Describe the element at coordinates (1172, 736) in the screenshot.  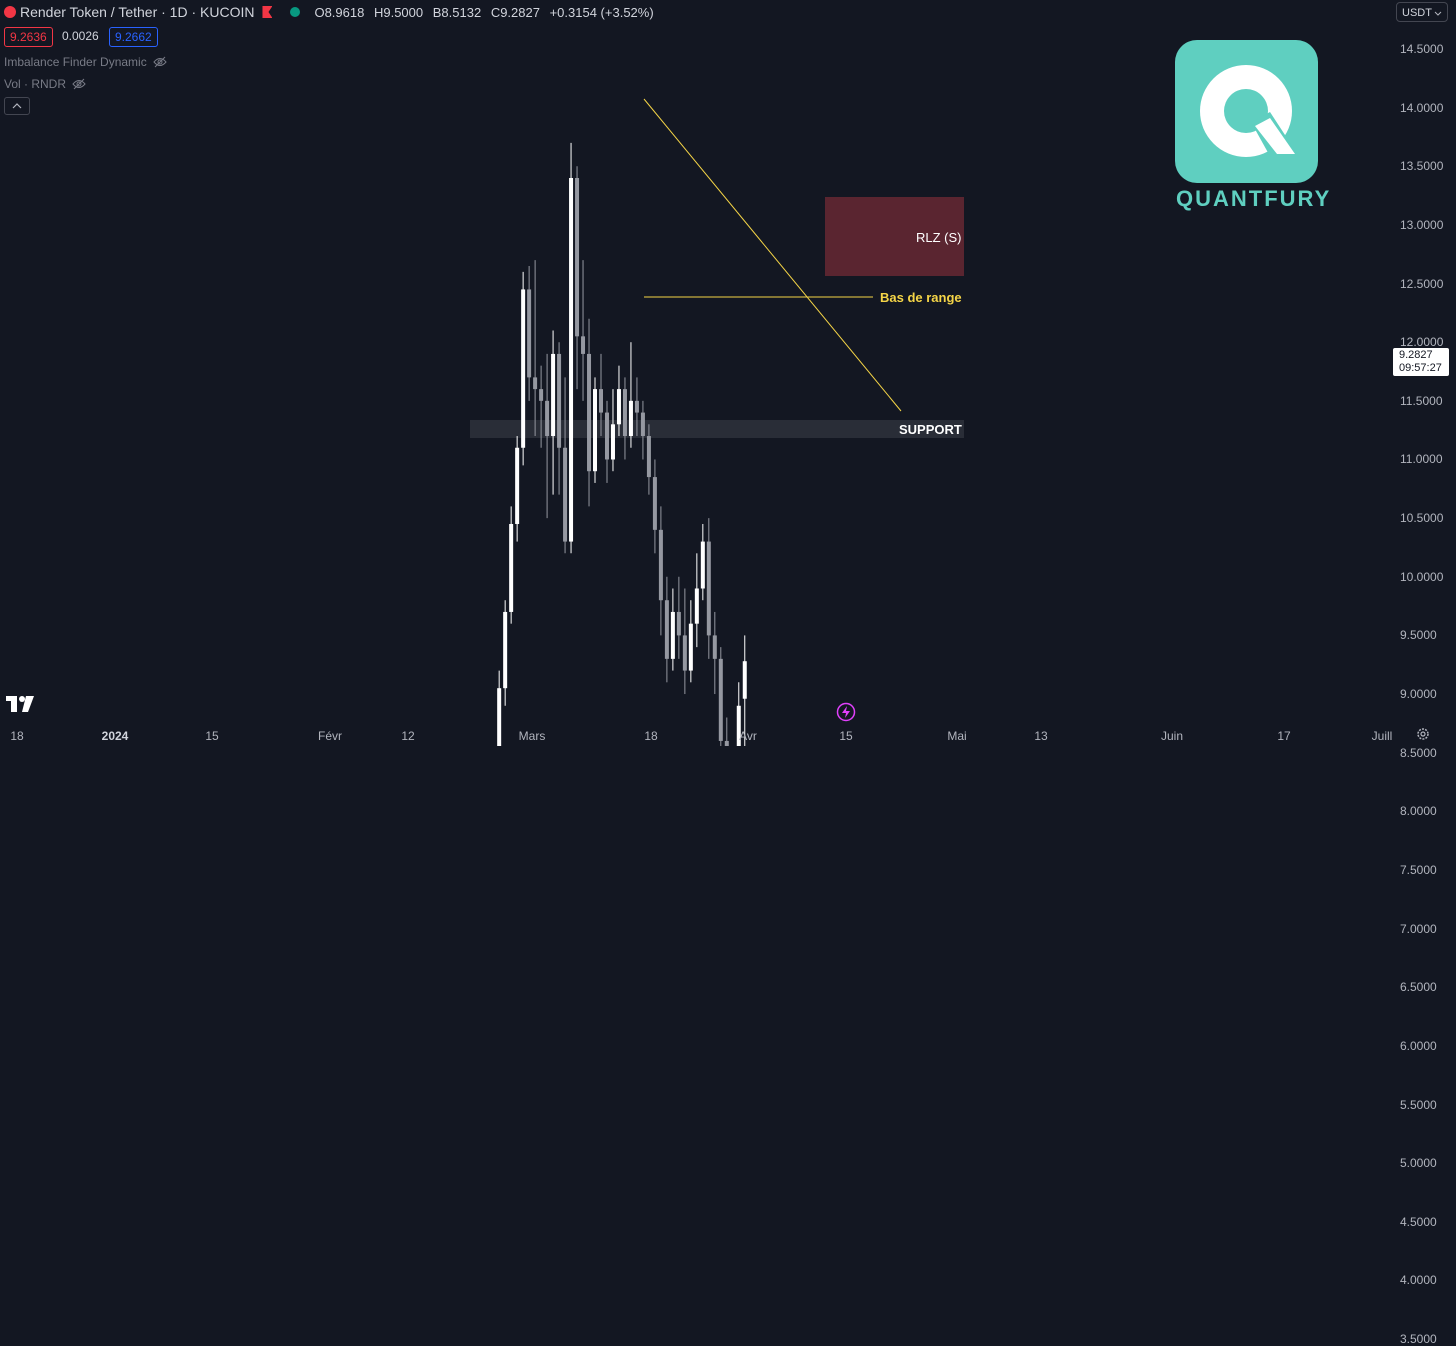
I see `time-tick: Juin` at that location.